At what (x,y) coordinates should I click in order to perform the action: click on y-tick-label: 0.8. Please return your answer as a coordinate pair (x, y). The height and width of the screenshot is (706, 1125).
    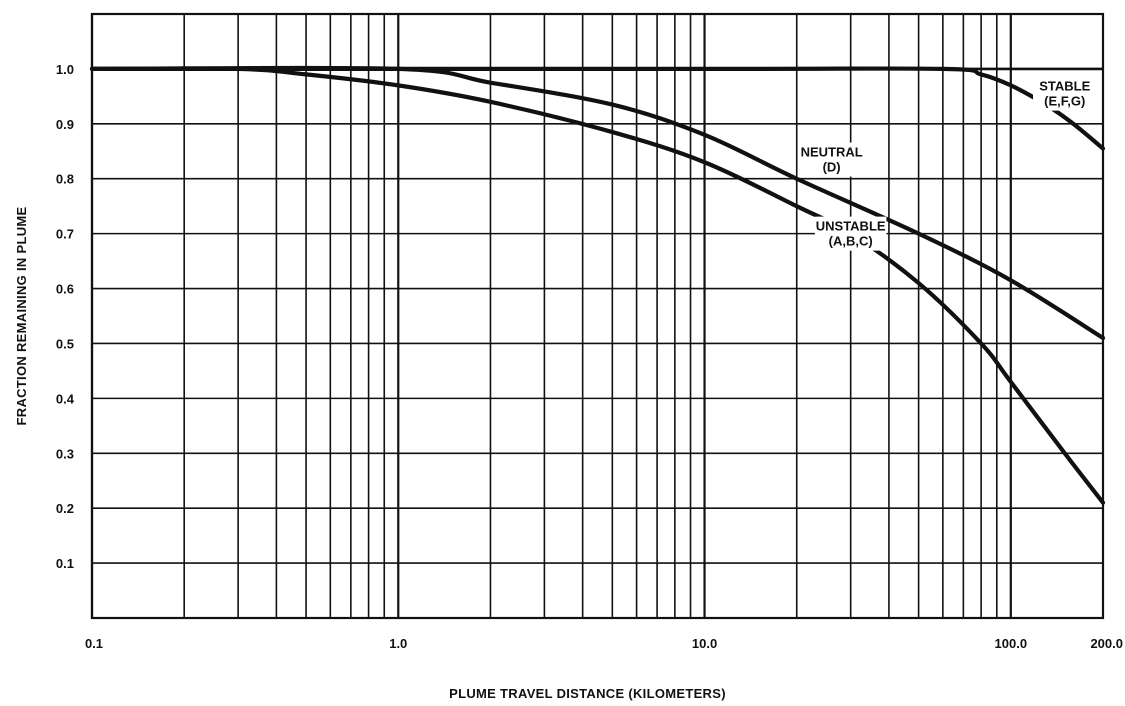
    Looking at the image, I should click on (65, 179).